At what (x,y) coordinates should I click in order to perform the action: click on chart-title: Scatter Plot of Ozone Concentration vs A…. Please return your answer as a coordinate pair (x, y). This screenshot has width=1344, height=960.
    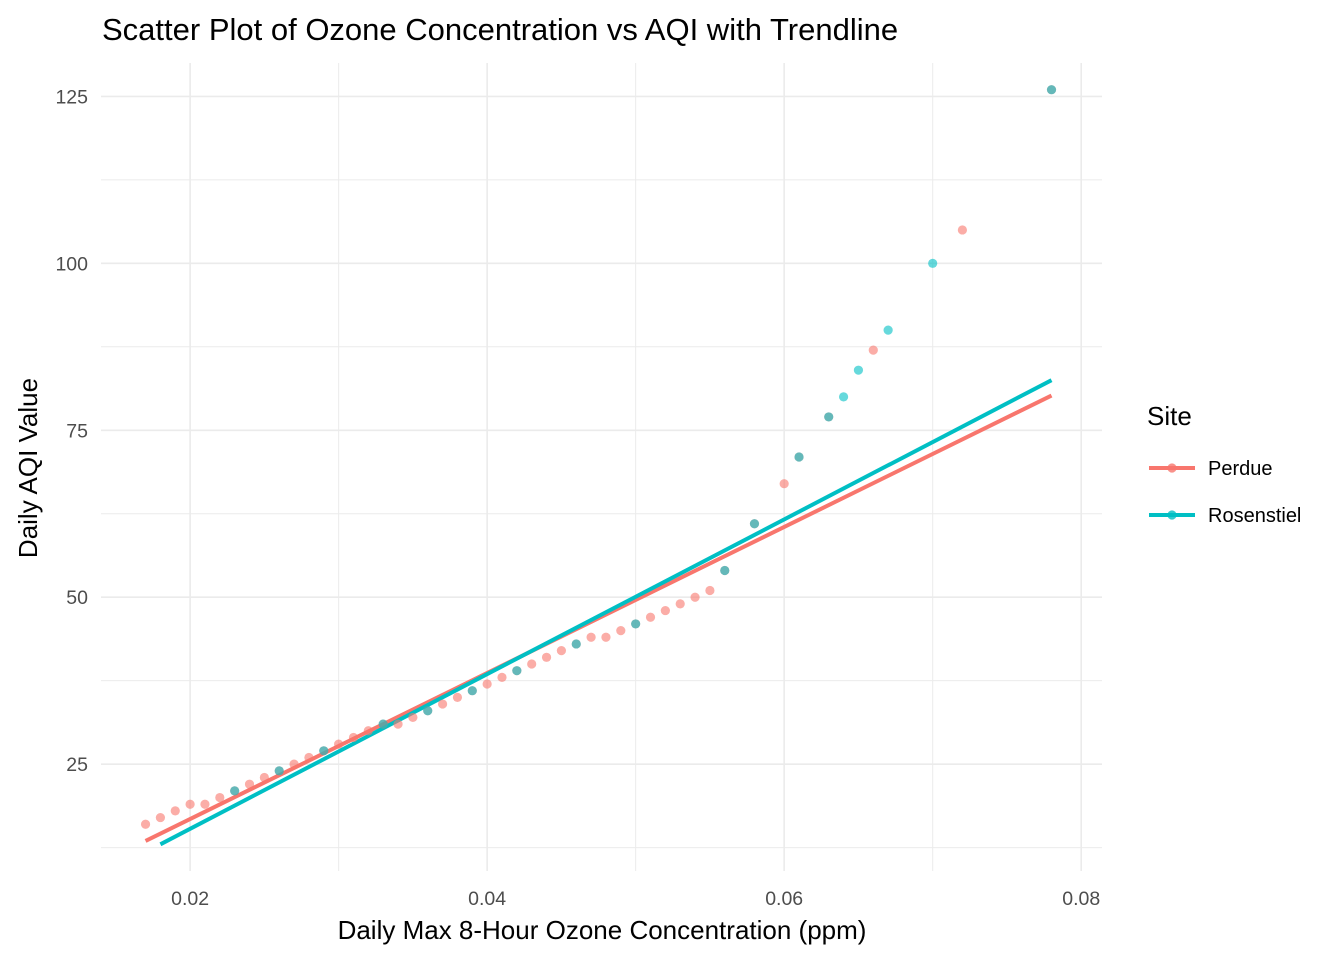
    Looking at the image, I should click on (500, 29).